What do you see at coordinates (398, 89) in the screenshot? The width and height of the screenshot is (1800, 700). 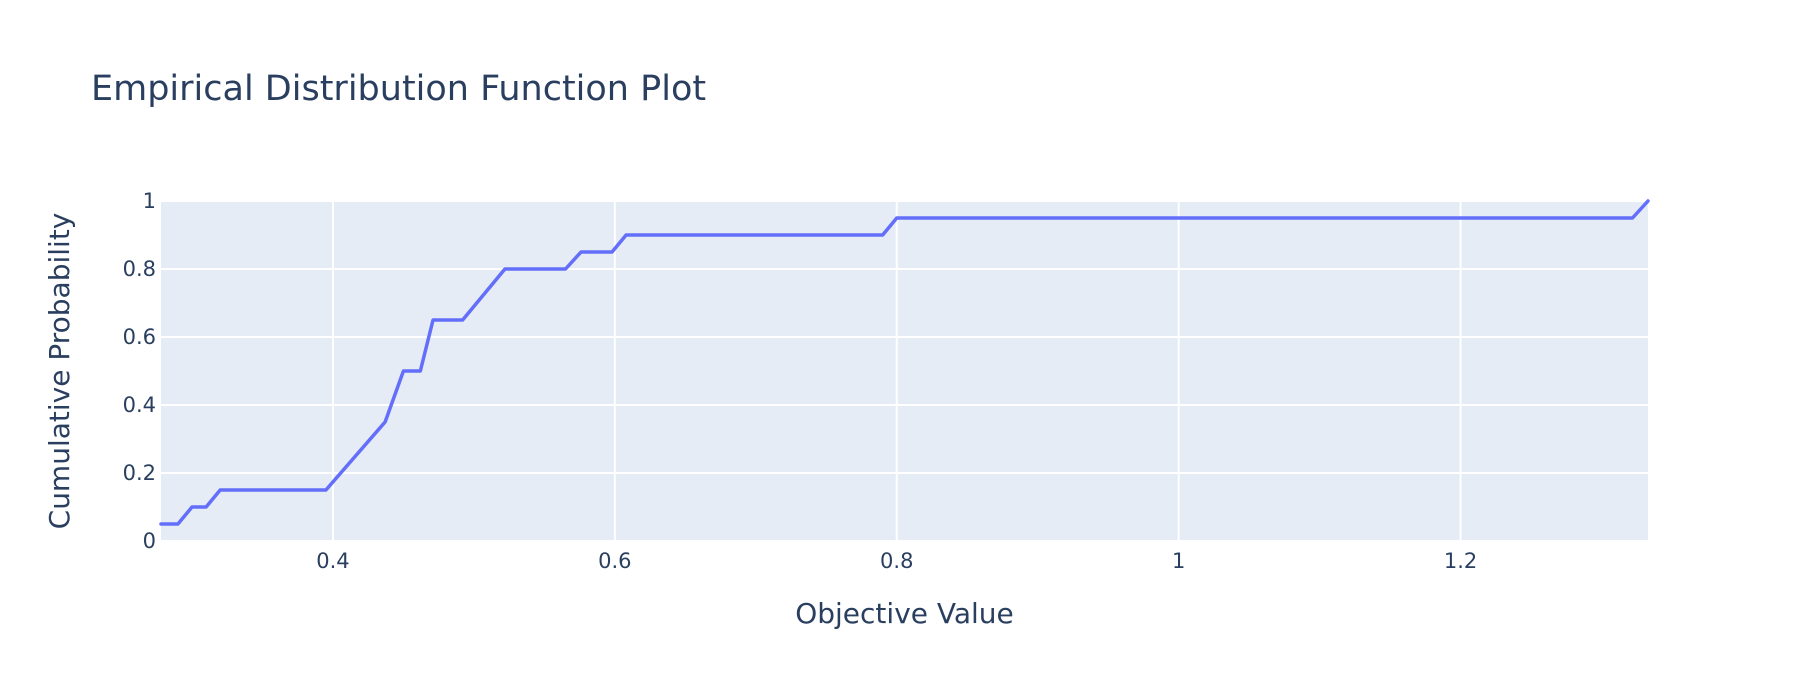 I see `chart-title: Empirical Distribution Function Plot` at bounding box center [398, 89].